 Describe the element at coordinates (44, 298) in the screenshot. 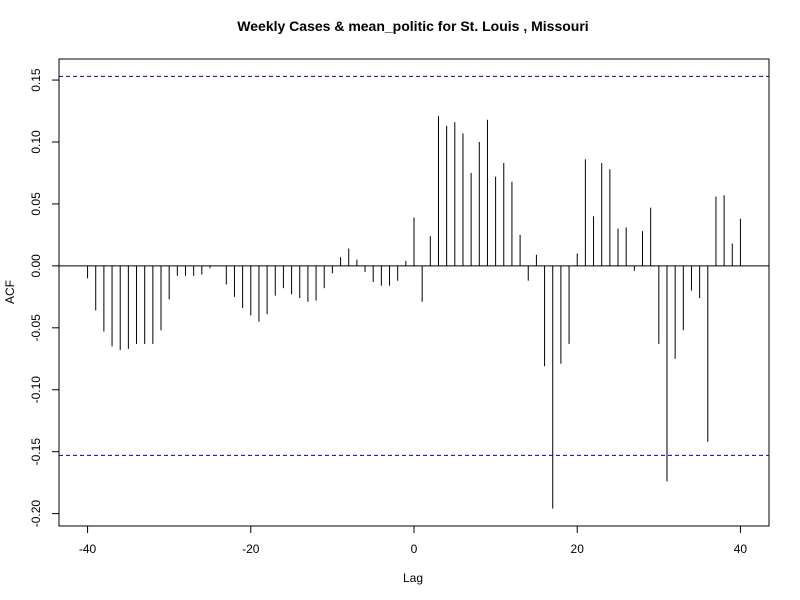

I see `y-axis: -0.20 -0.15 -0.10 -0.05 0.00 0.05 0.10 0.15` at that location.